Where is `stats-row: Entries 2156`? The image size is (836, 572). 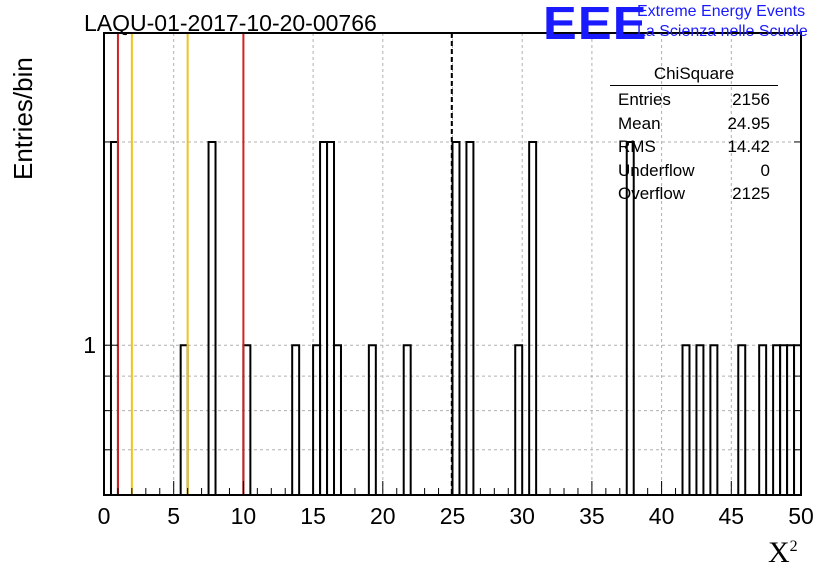 stats-row: Entries 2156 is located at coordinates (694, 102).